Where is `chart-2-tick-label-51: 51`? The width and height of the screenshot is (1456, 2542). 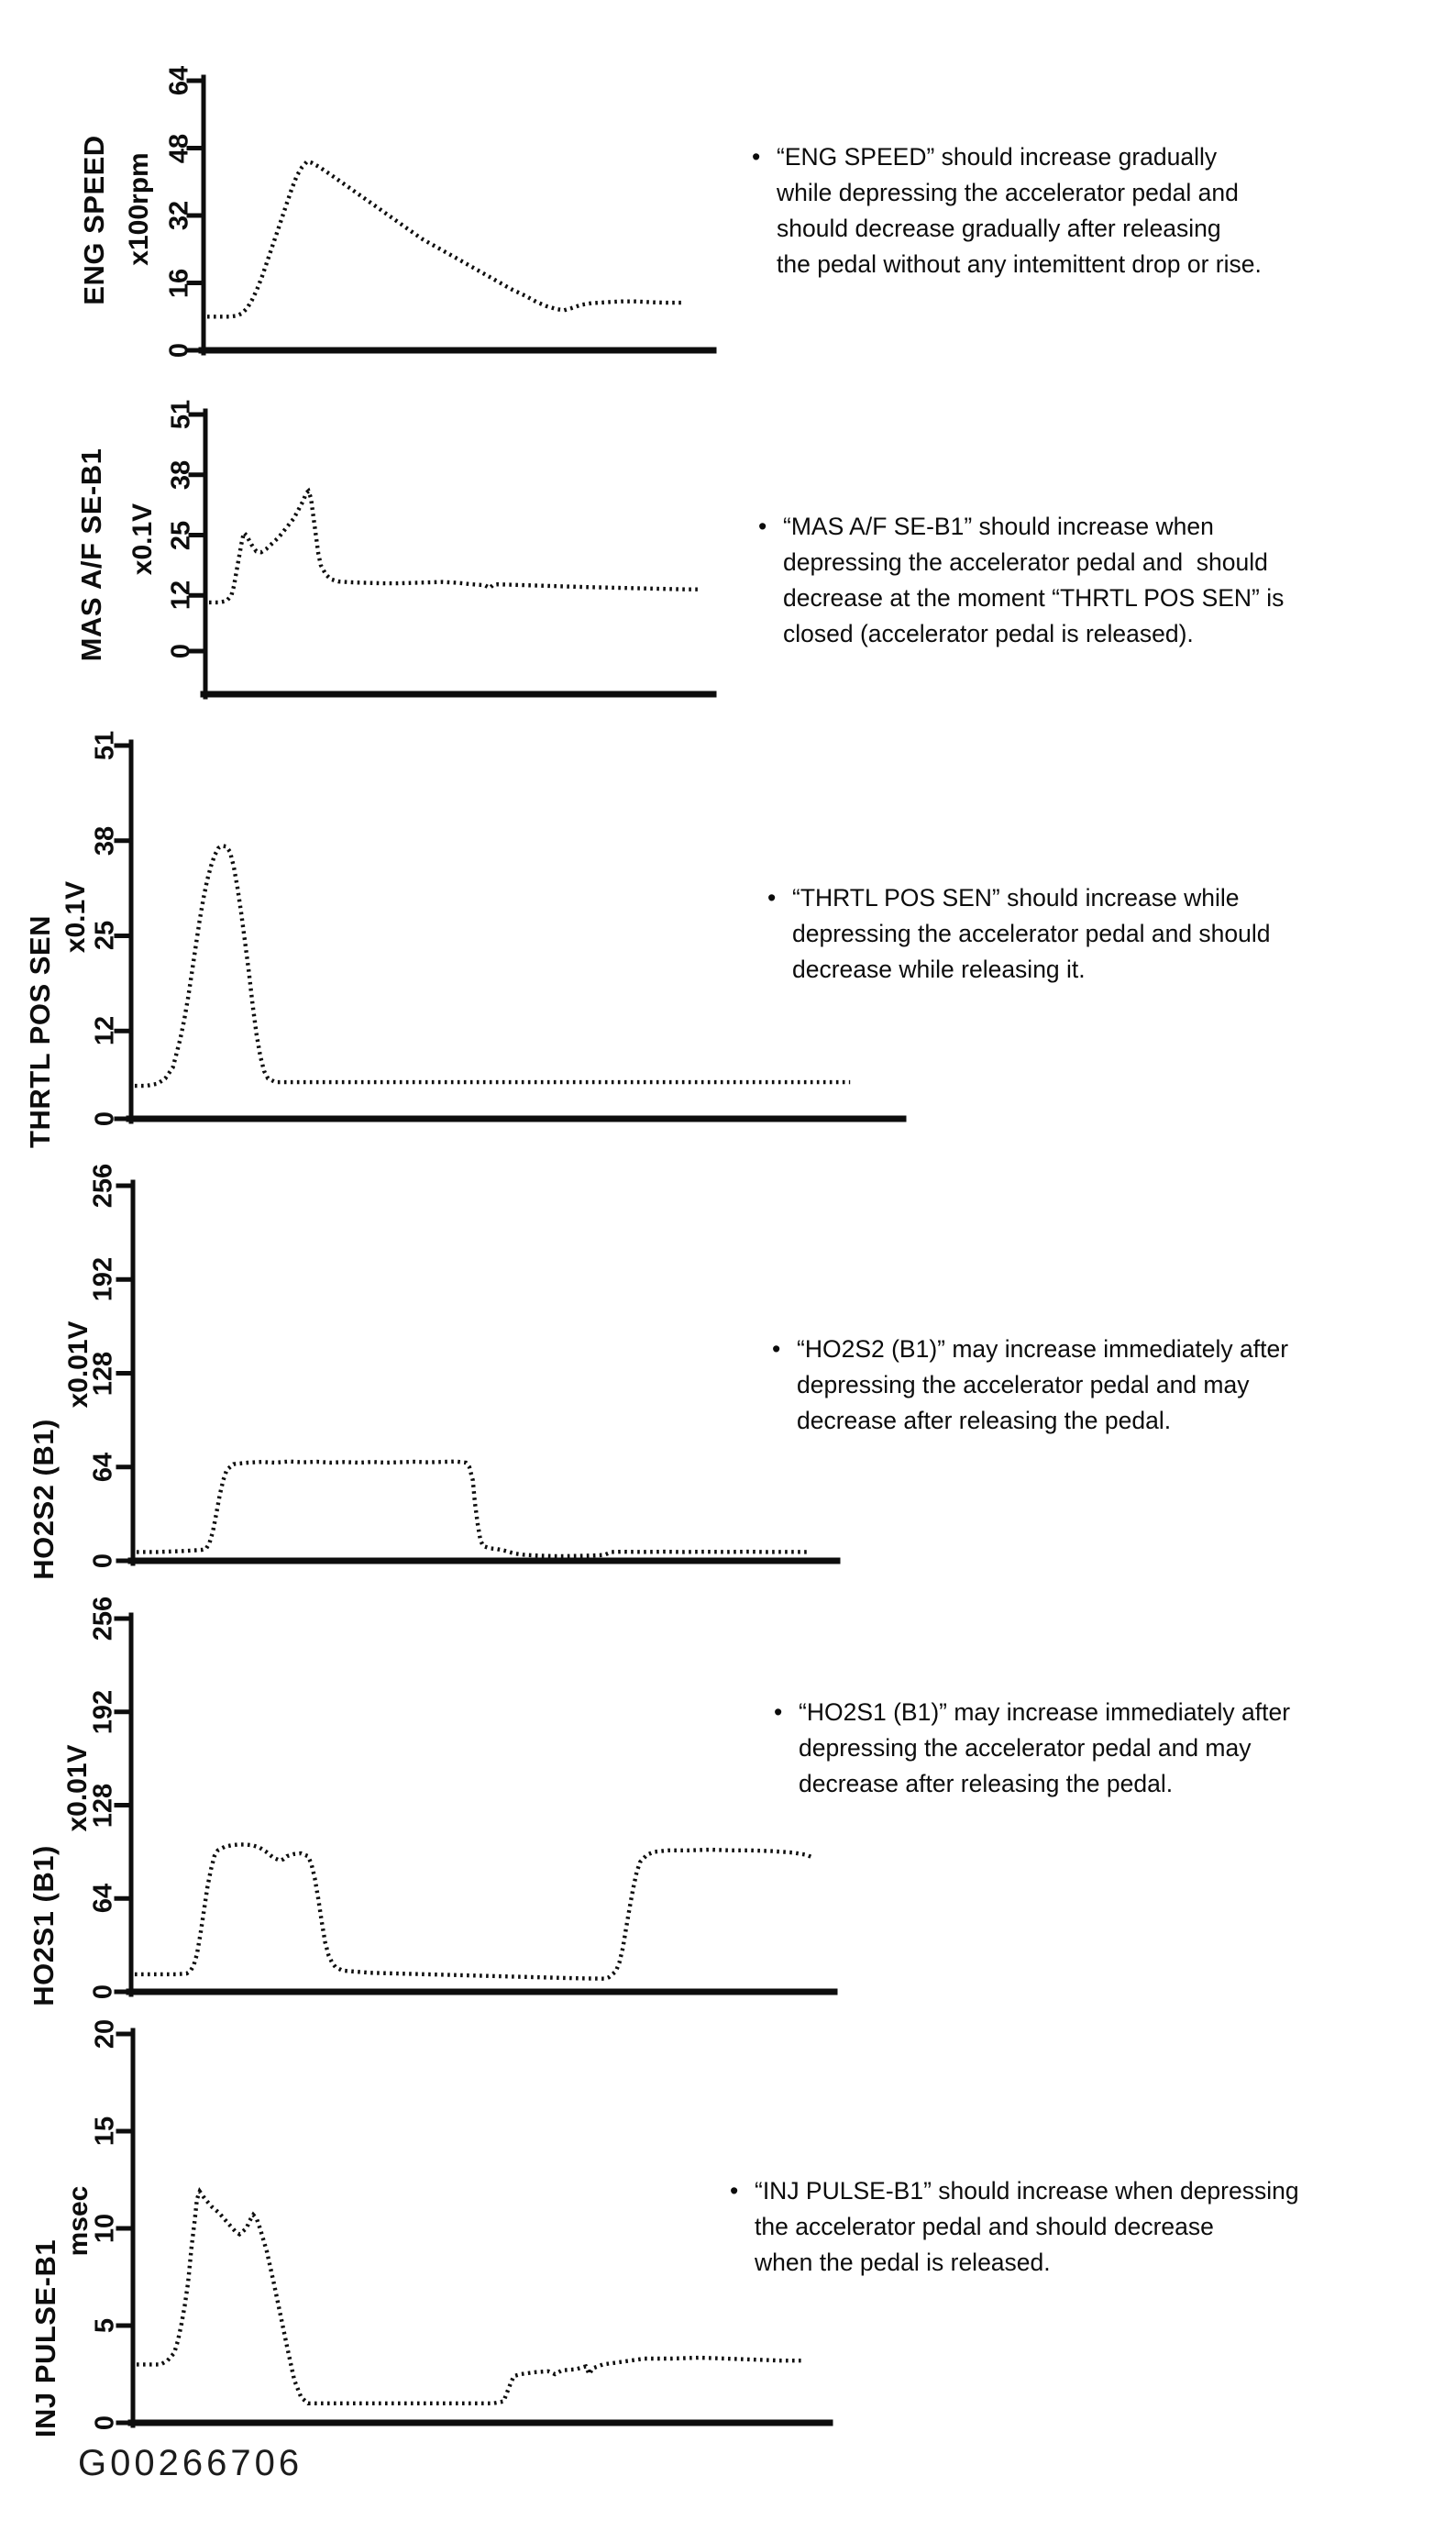 chart-2-tick-label-51: 51 is located at coordinates (181, 415).